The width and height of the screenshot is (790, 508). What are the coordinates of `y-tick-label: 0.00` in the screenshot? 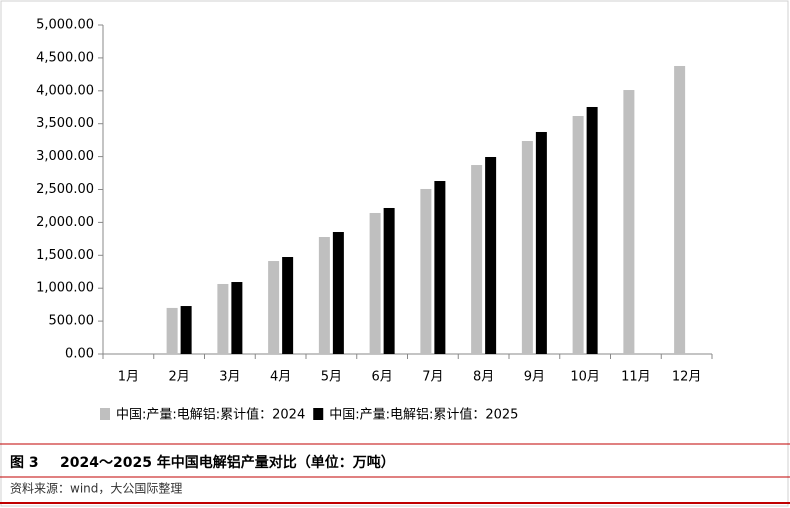 It's located at (79, 354).